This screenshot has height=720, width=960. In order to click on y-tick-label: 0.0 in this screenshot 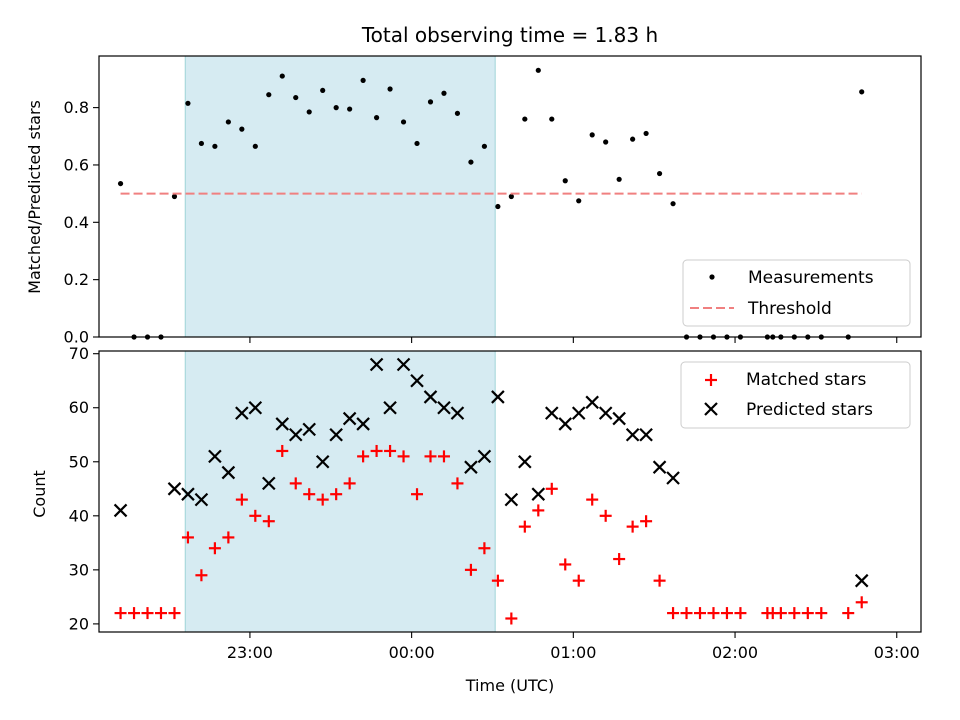, I will do `click(76, 337)`.